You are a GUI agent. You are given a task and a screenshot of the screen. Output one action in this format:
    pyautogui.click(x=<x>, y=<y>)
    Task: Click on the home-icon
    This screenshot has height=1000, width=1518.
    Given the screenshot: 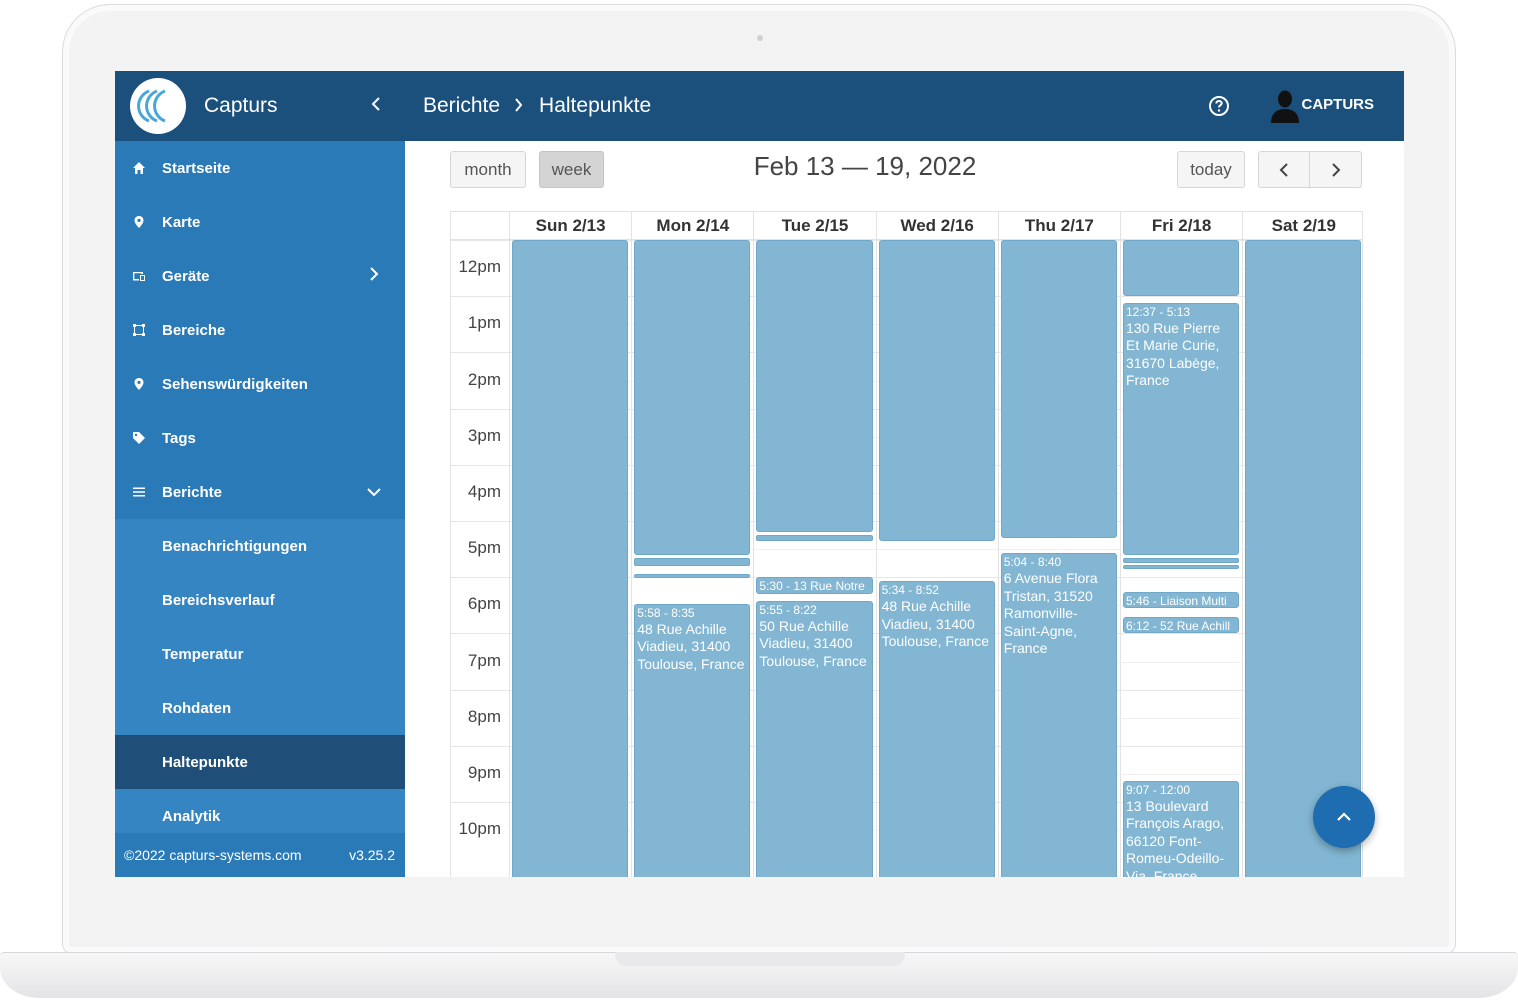 What is the action you would take?
    pyautogui.click(x=139, y=168)
    